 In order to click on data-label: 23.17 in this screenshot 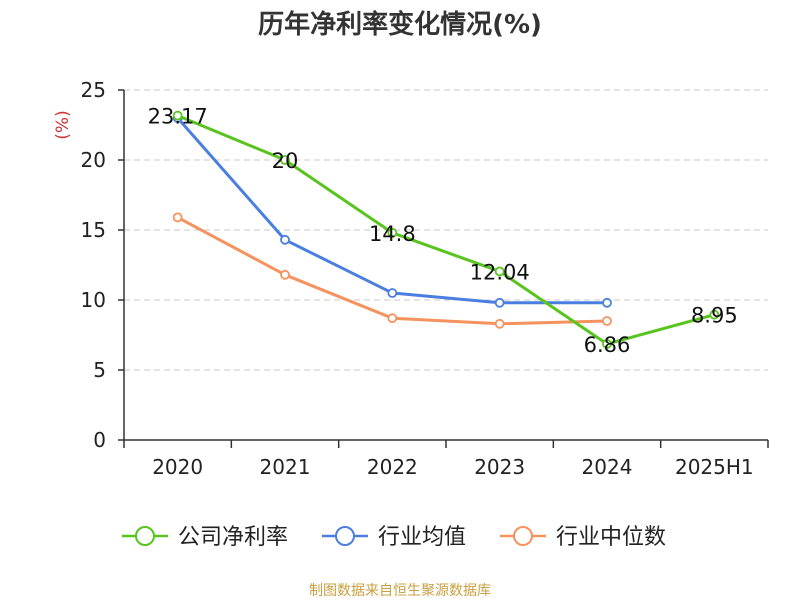, I will do `click(178, 117)`.